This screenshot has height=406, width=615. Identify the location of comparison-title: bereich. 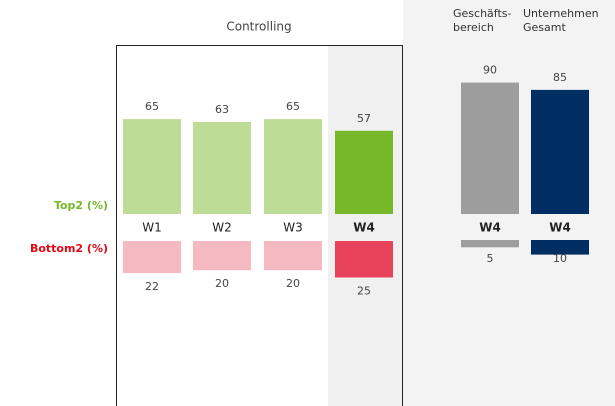
(473, 27).